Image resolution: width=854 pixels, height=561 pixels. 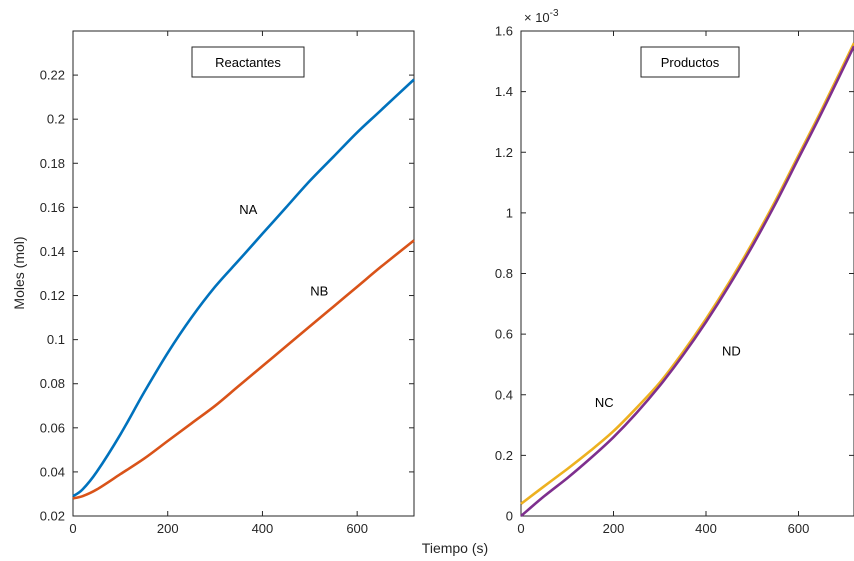 I want to click on y-tick-label: 0.08, so click(x=52, y=383).